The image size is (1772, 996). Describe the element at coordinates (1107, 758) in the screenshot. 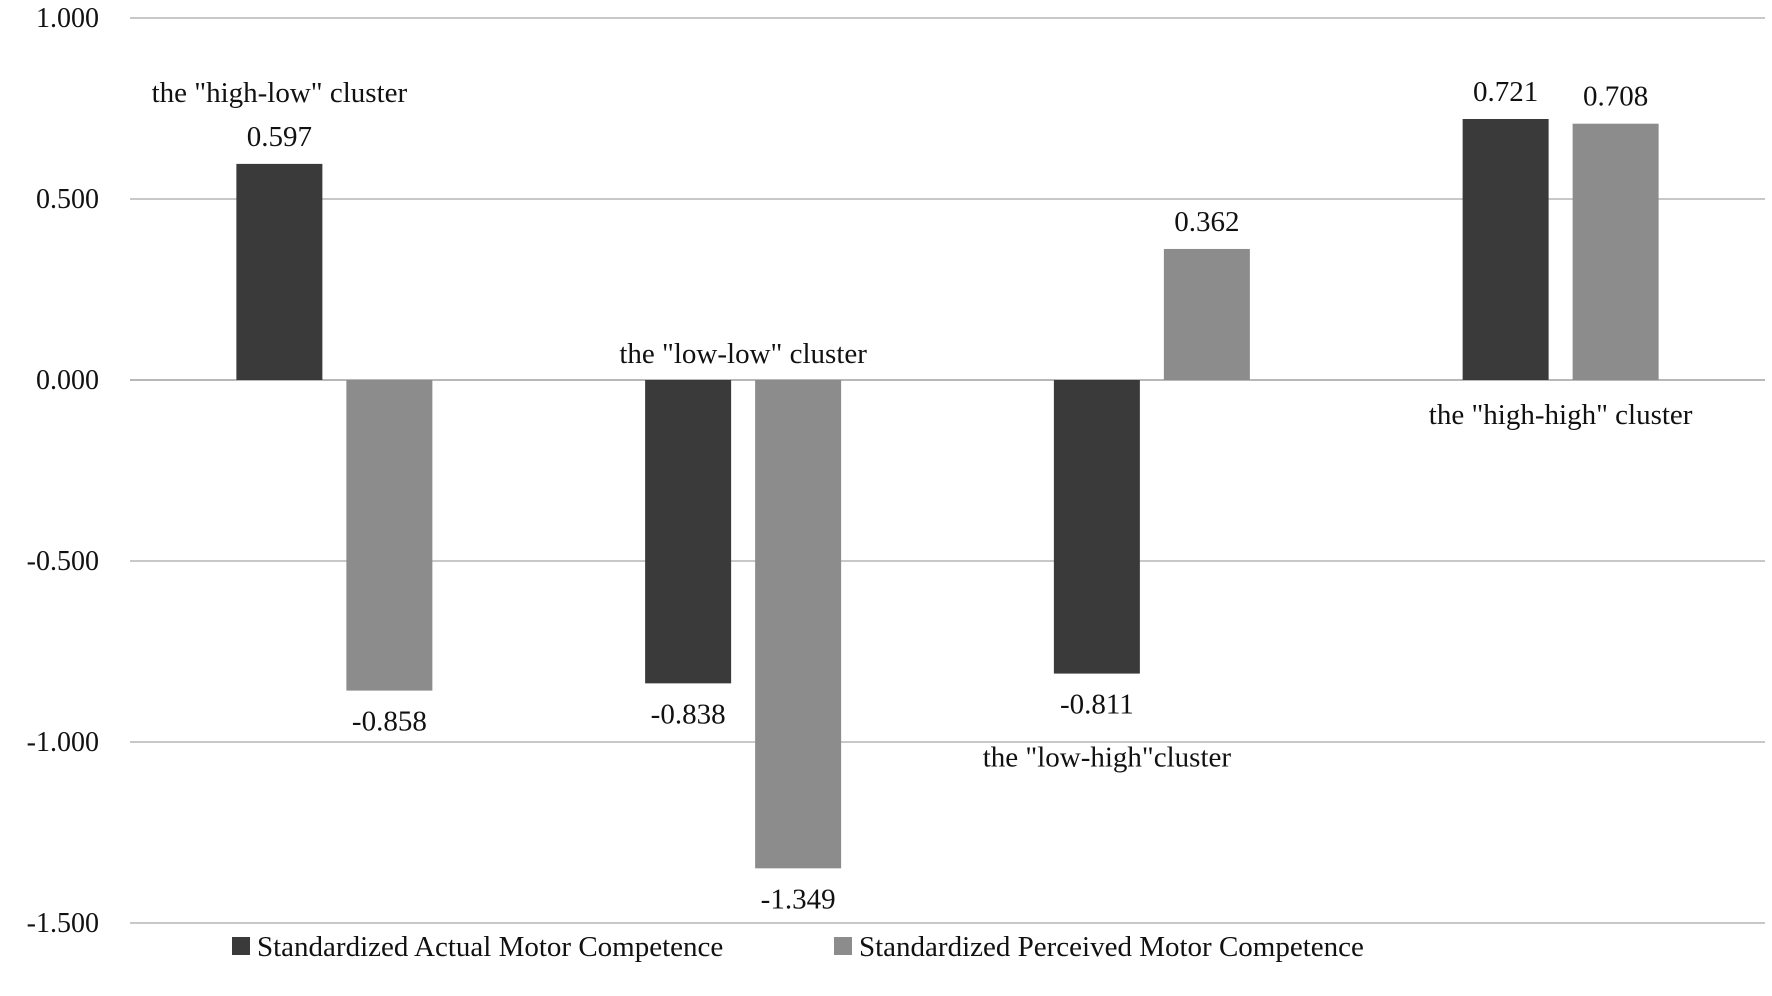

I see `category-label: the "low-high"cluster` at that location.